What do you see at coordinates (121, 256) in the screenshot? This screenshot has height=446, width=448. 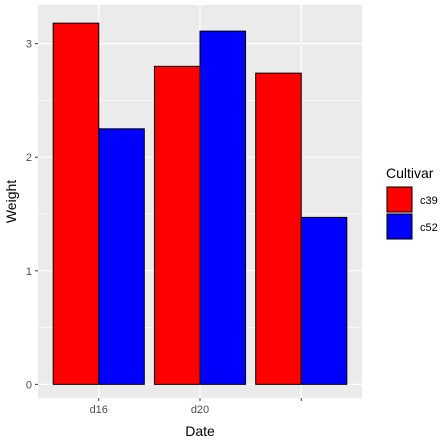 I see `bar-c52-d16` at bounding box center [121, 256].